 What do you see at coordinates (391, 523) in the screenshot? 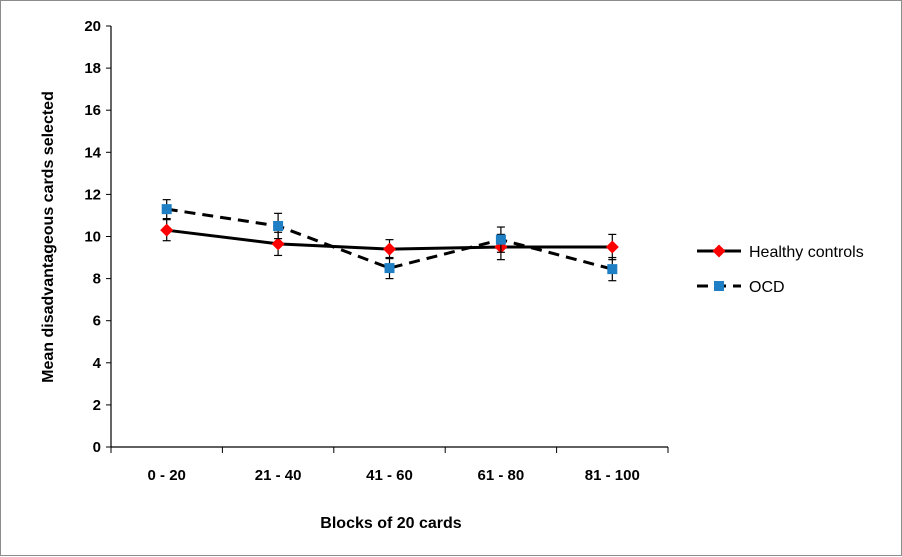
I see `x-axis-title: Blocks of 20 cards` at bounding box center [391, 523].